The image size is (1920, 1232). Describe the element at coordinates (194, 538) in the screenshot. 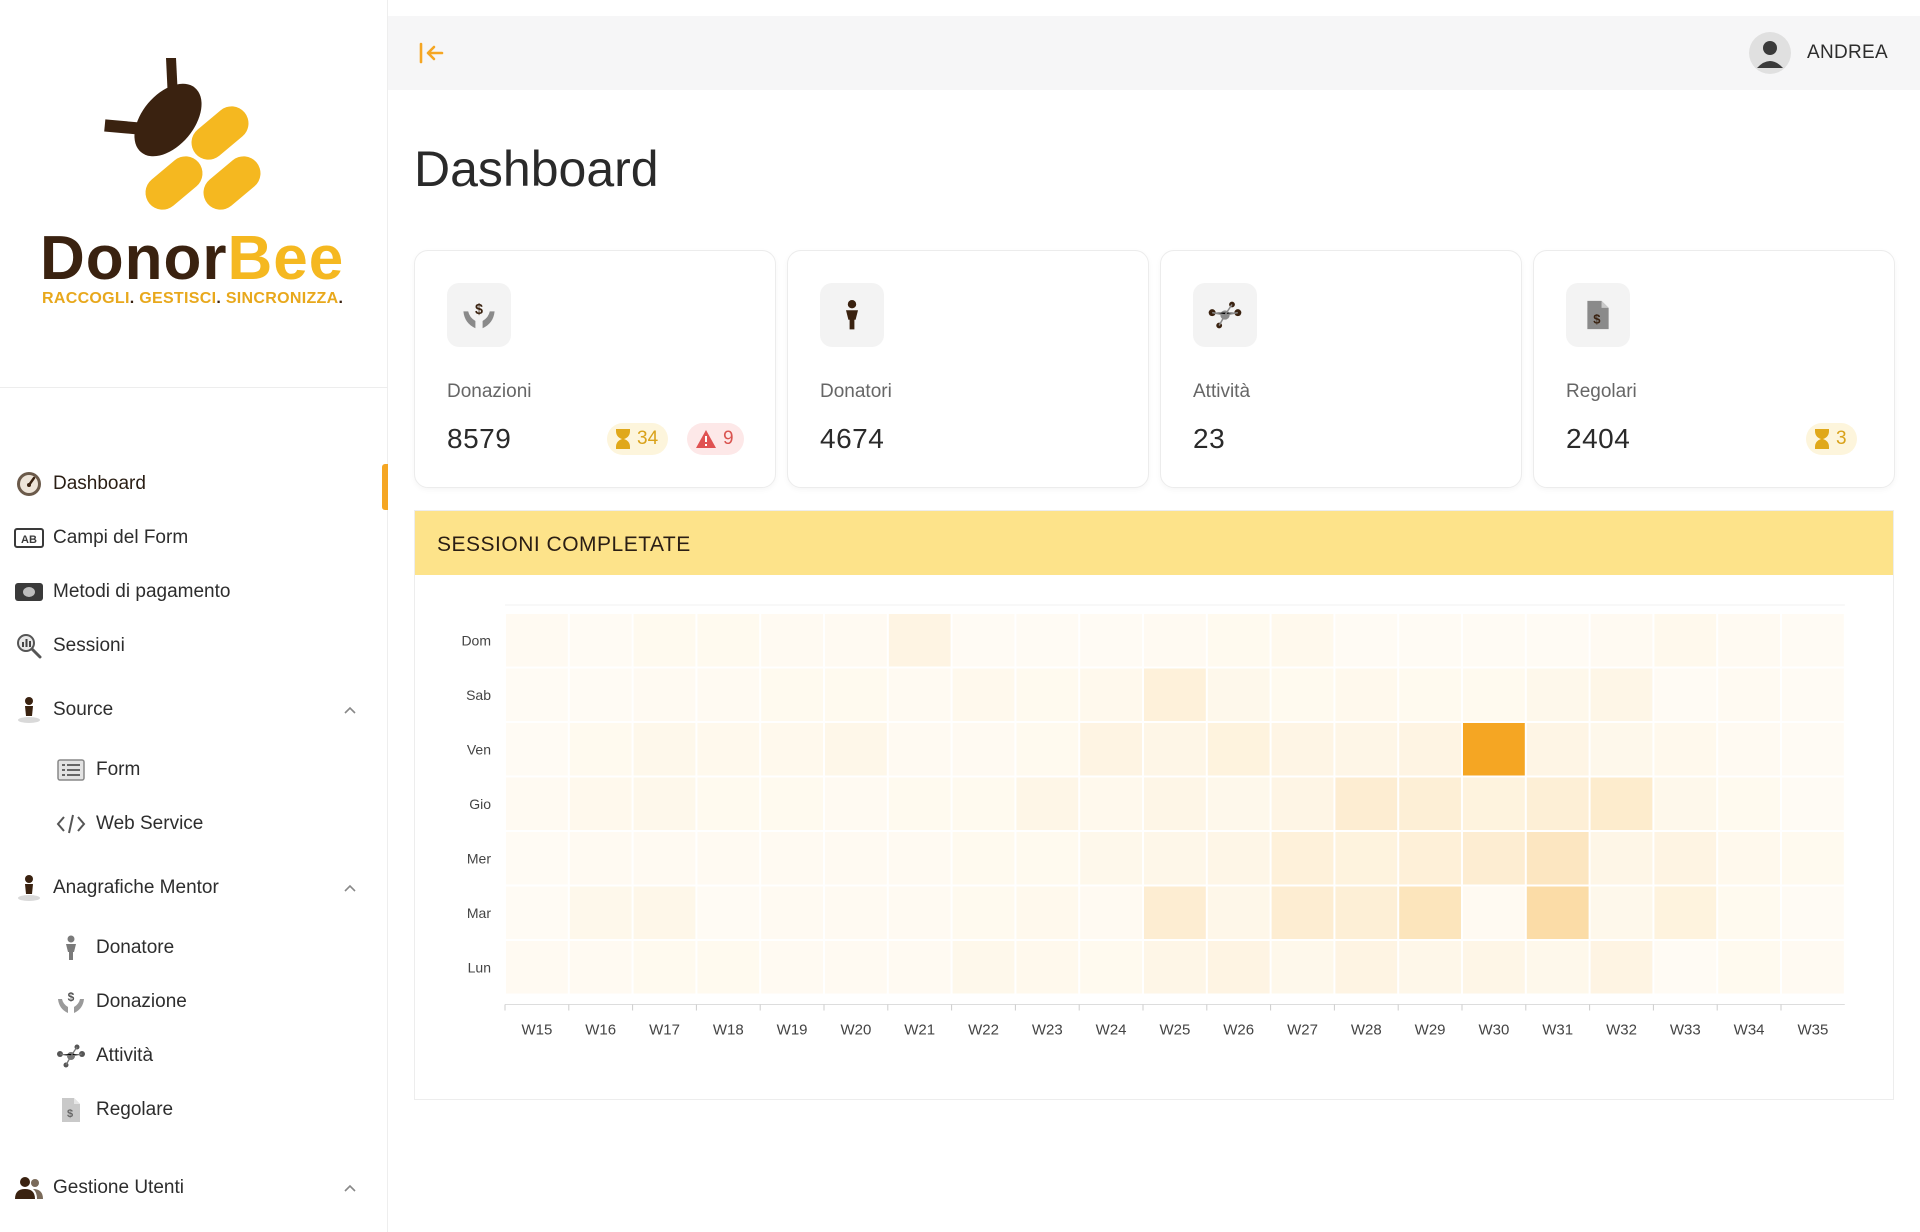

I see `sidebar-item-campi-del-form: AB Campi del Form` at that location.